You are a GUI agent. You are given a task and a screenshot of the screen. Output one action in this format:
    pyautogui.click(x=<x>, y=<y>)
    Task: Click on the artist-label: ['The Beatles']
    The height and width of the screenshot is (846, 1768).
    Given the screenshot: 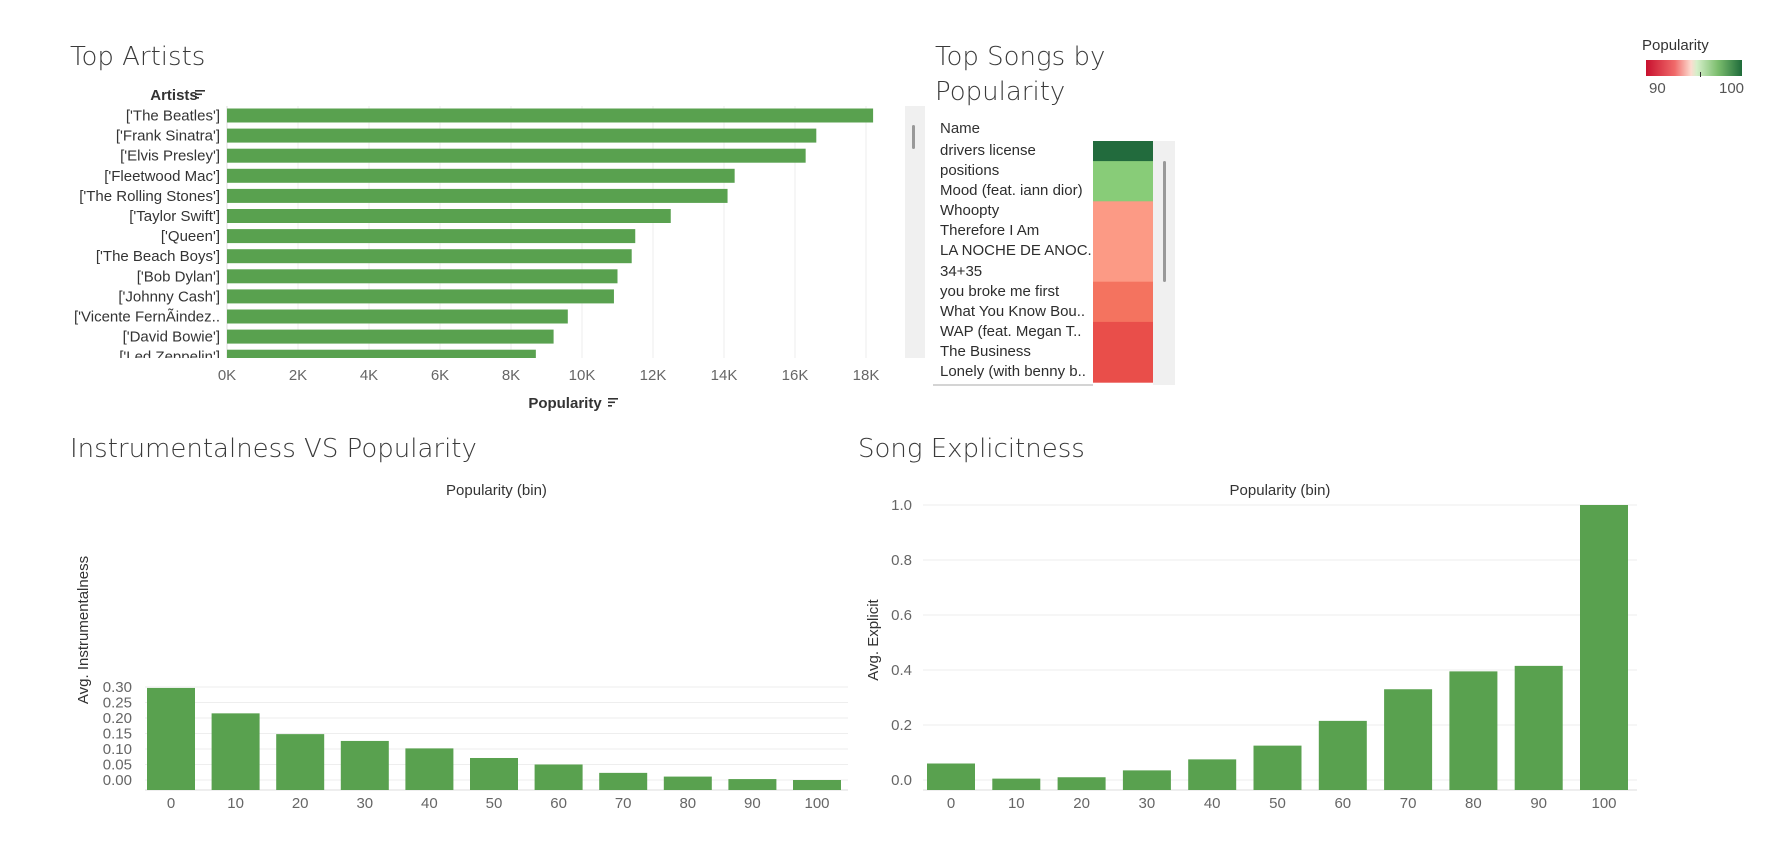 What is the action you would take?
    pyautogui.click(x=173, y=116)
    